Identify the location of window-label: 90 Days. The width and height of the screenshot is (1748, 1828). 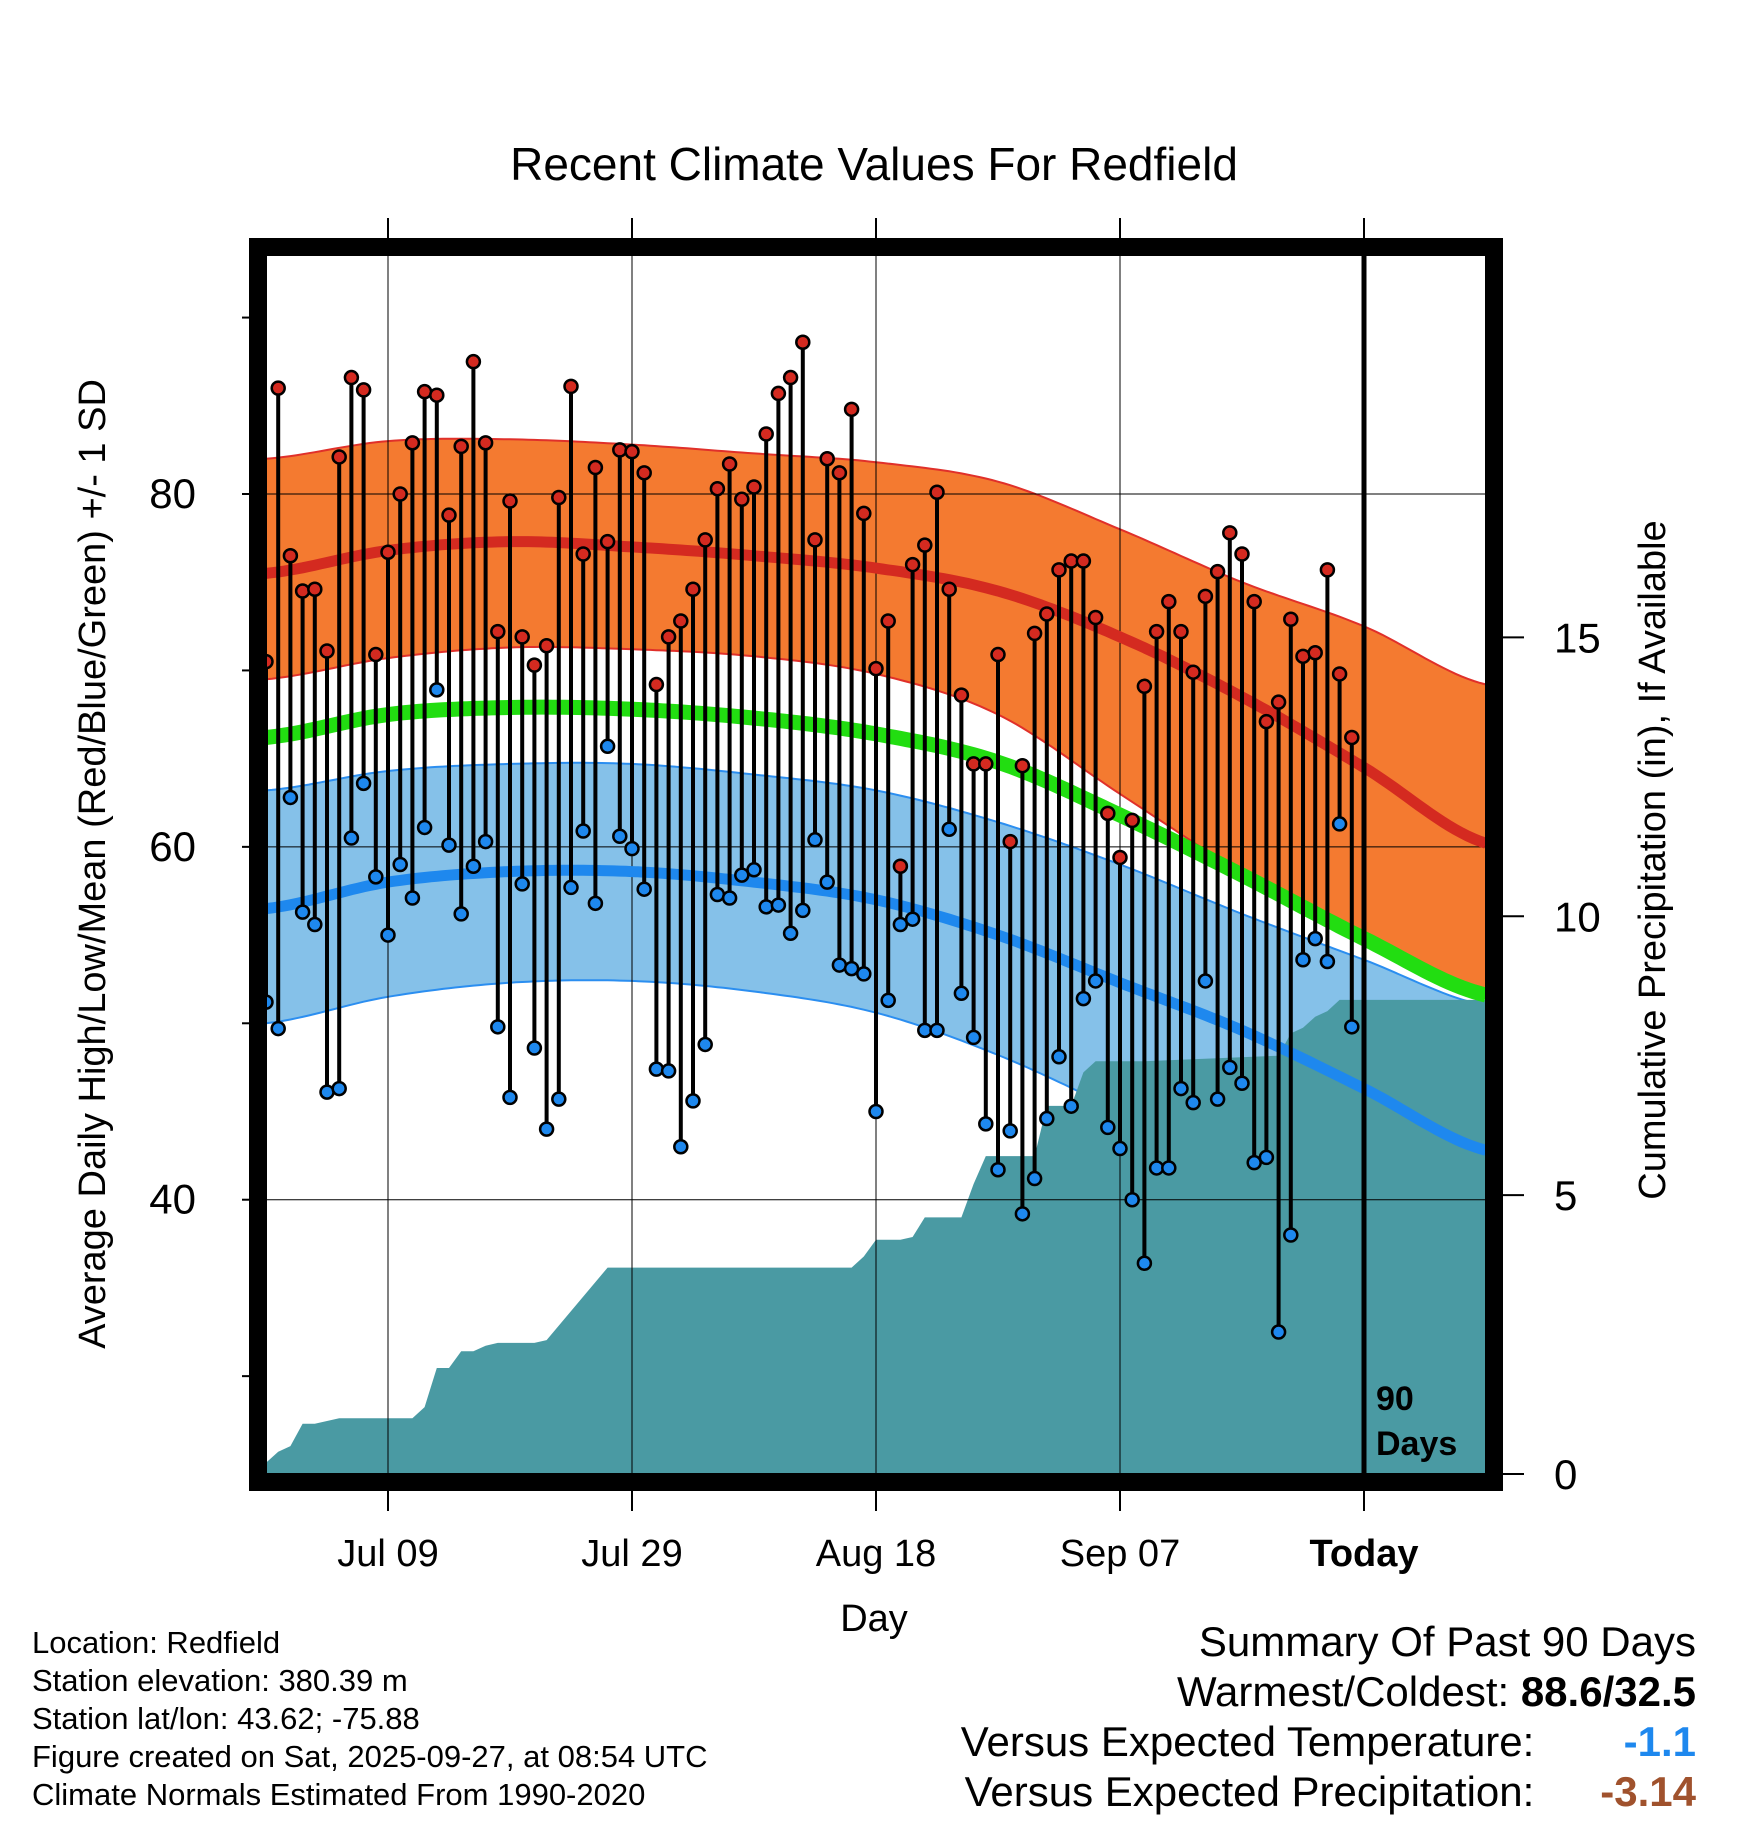
(1416, 1421).